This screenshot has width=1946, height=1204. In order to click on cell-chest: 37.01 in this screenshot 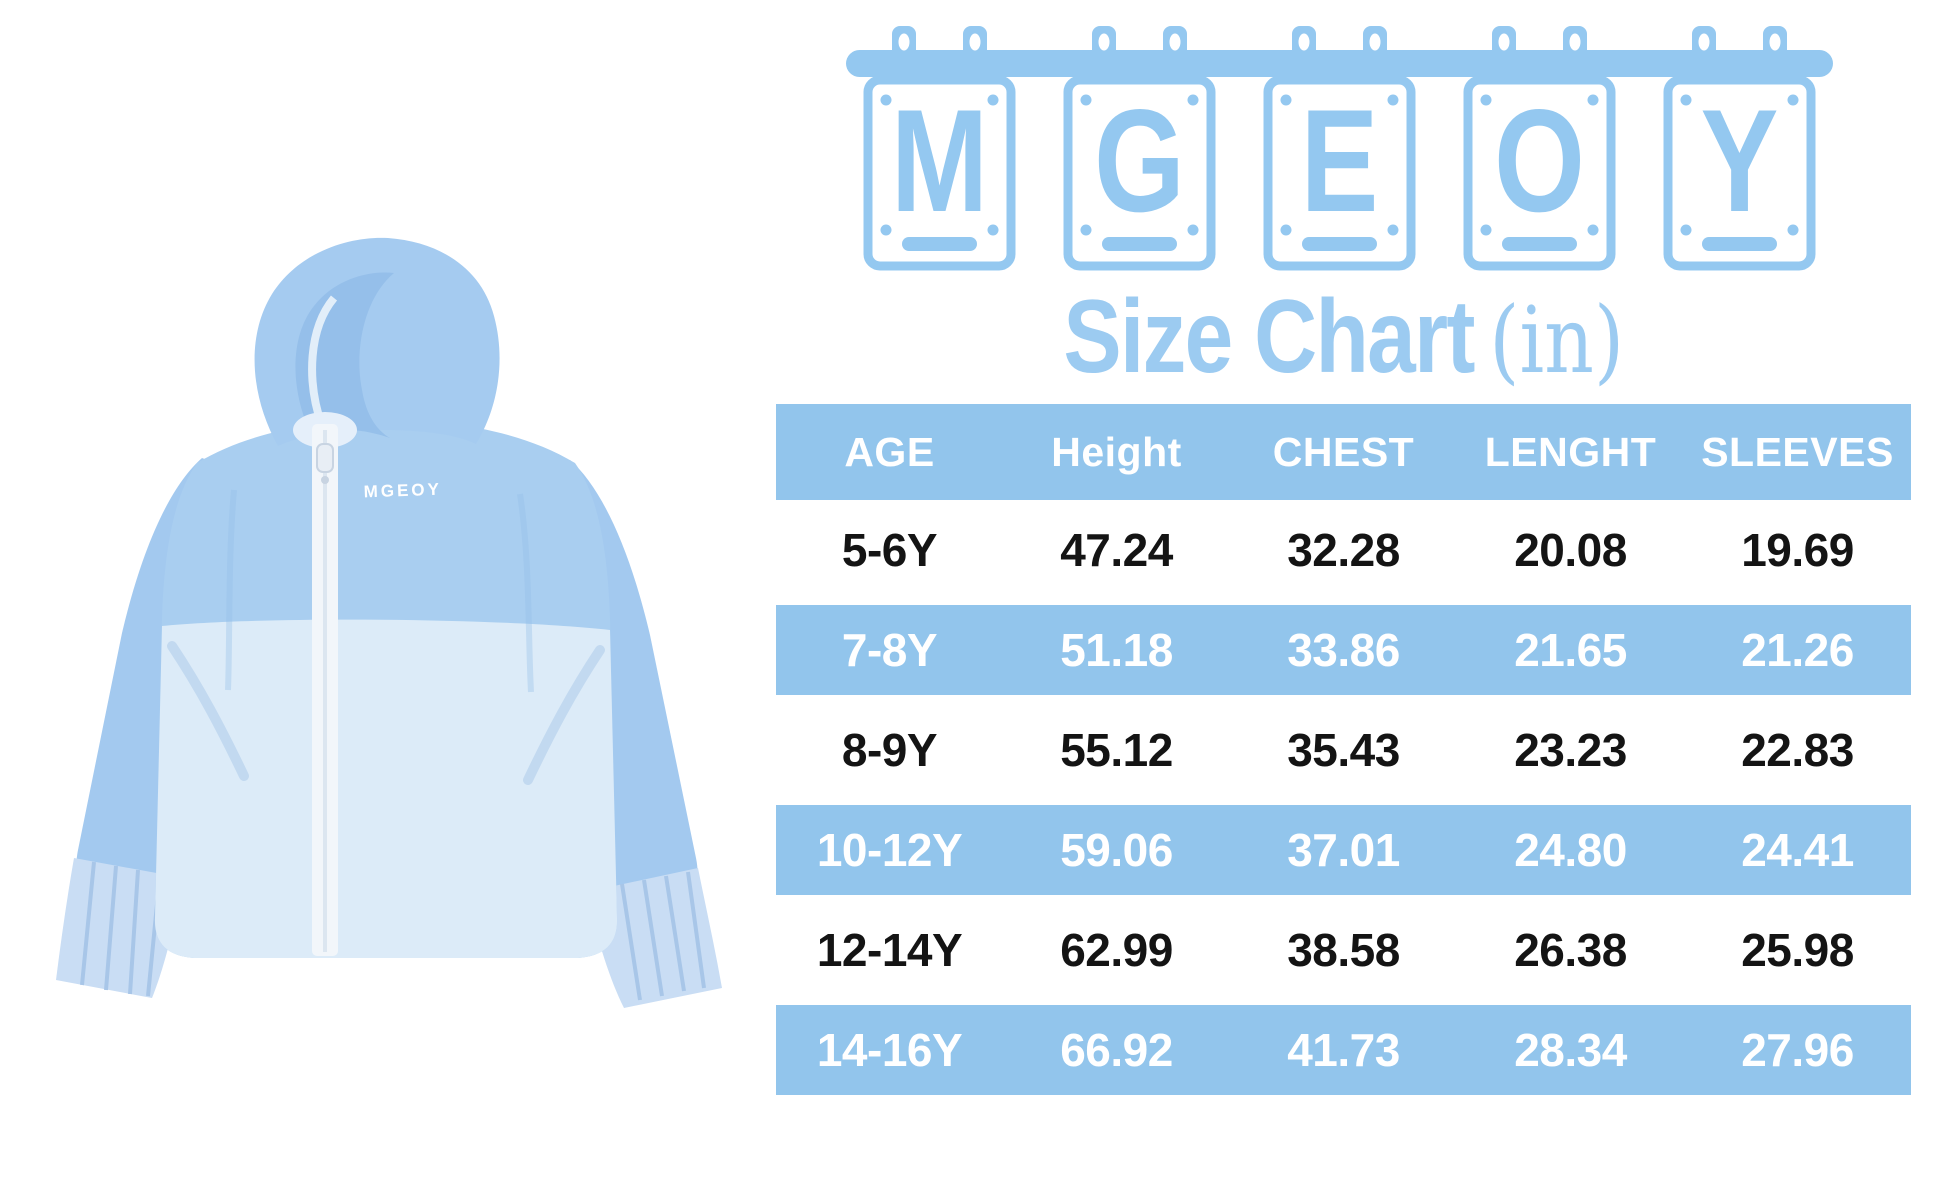, I will do `click(1343, 850)`.